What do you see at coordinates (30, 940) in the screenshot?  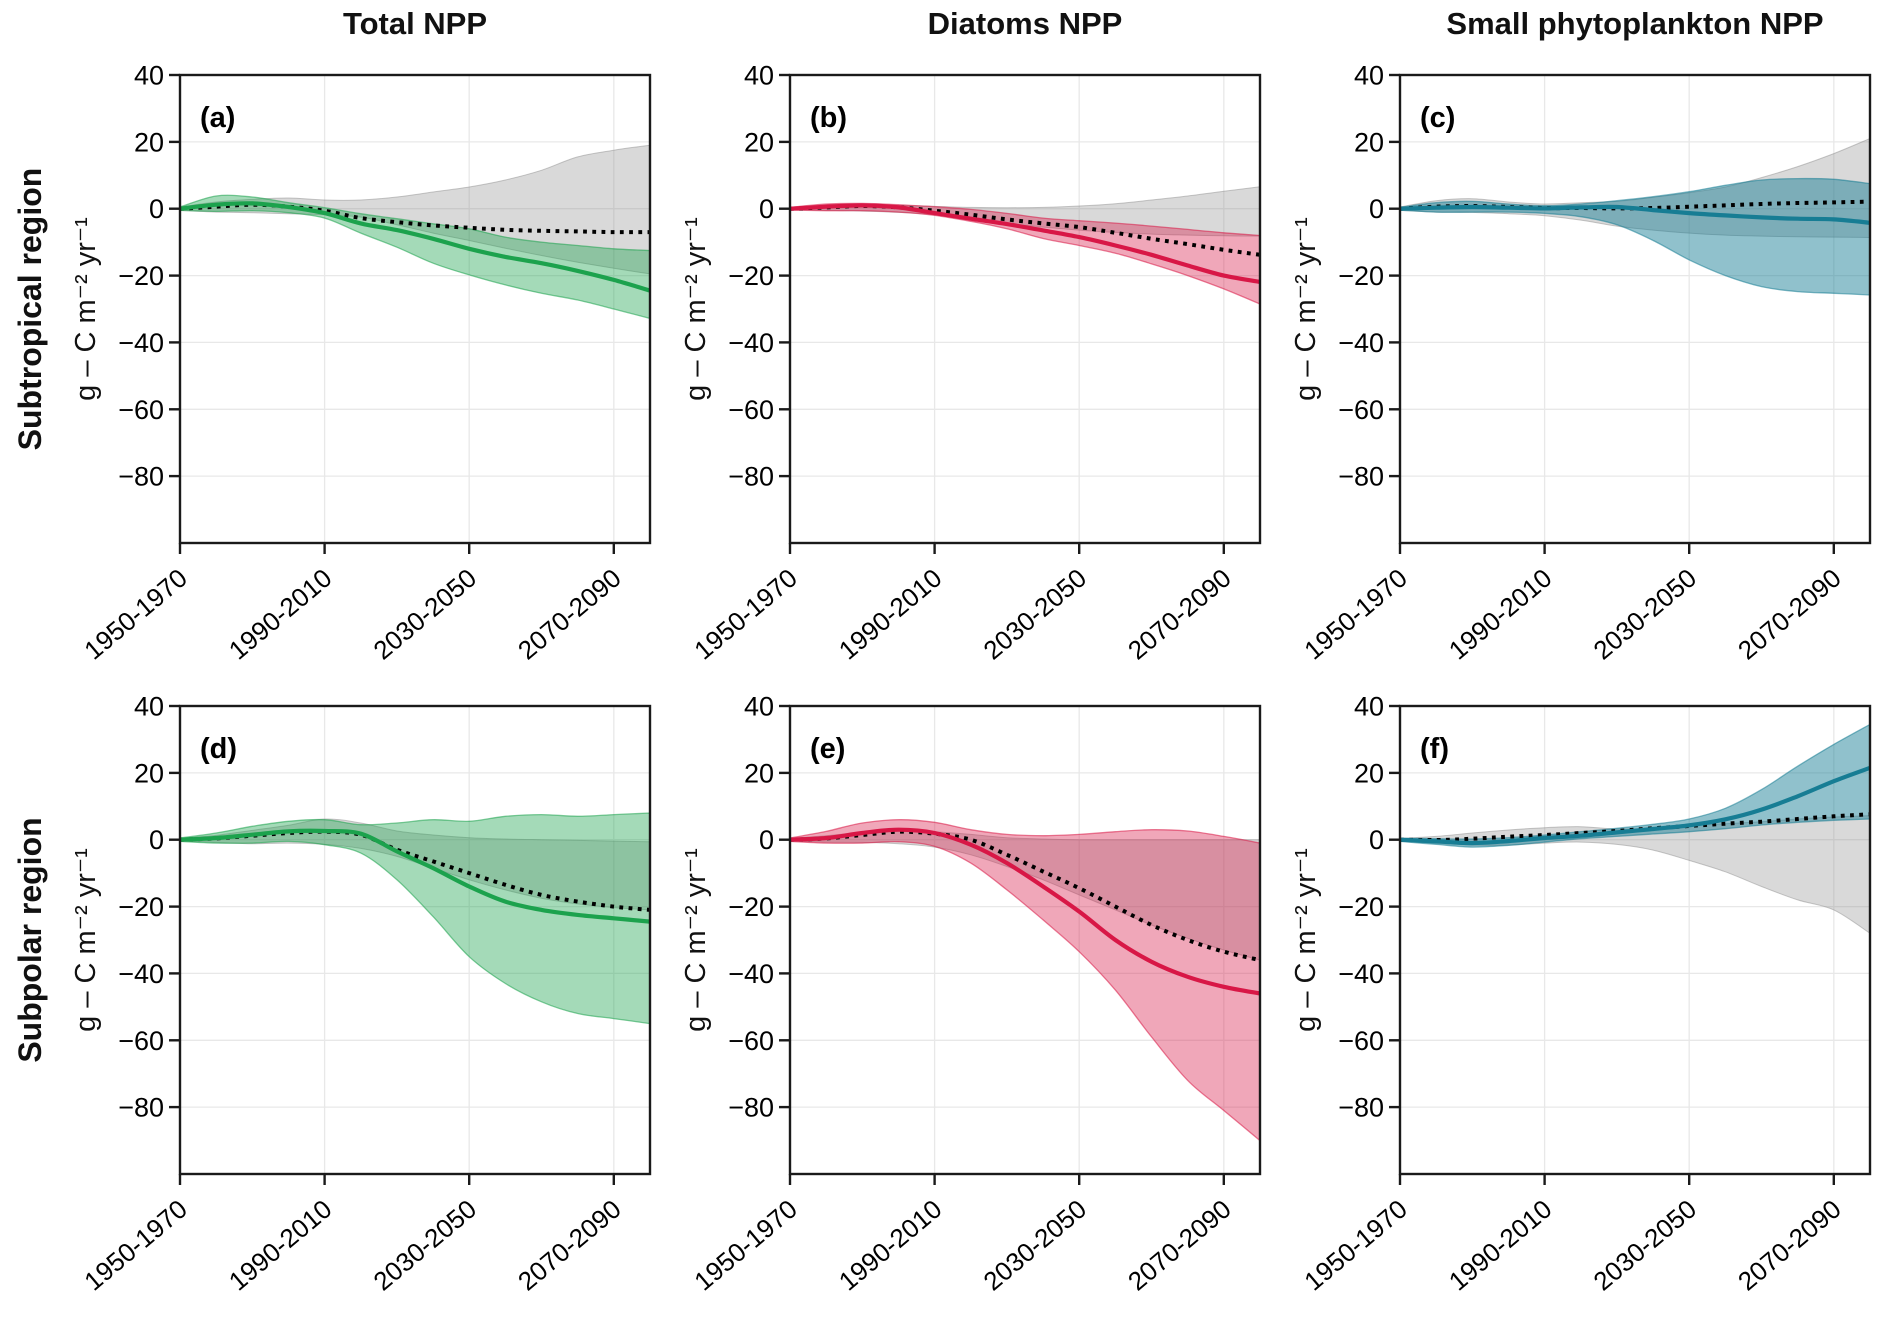 I see `row-label-subpolar-region: Subpolar region` at bounding box center [30, 940].